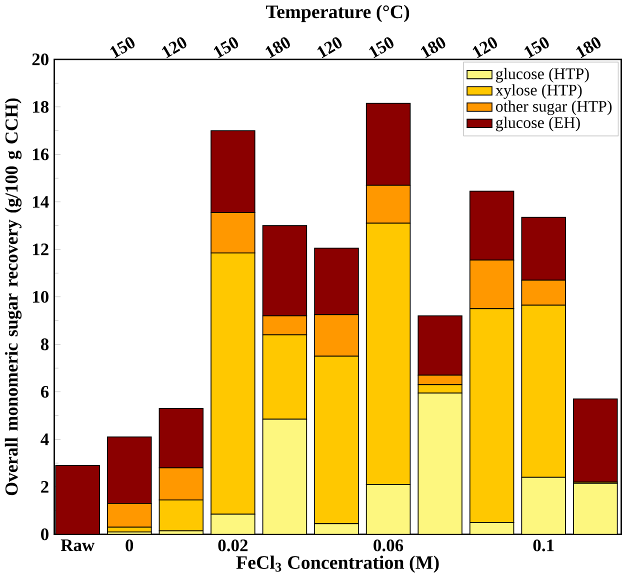 This screenshot has height=578, width=622. I want to click on legend-label: xylose (HTP), so click(538, 91).